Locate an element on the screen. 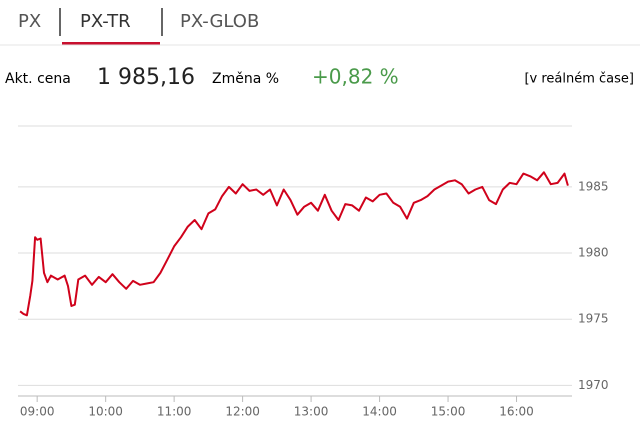 This screenshot has width=640, height=434. change-label: Změna % is located at coordinates (245, 79).